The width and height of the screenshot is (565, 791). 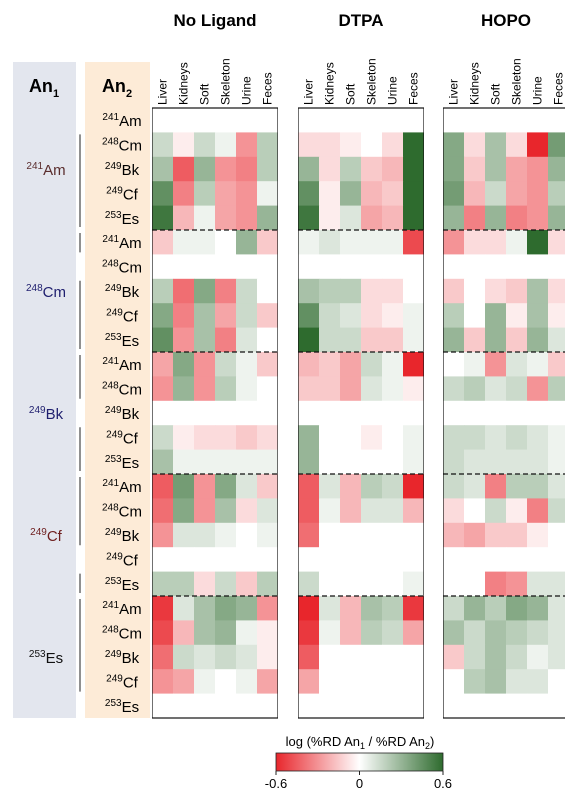 I want to click on panel-title: HOPO, so click(x=506, y=20).